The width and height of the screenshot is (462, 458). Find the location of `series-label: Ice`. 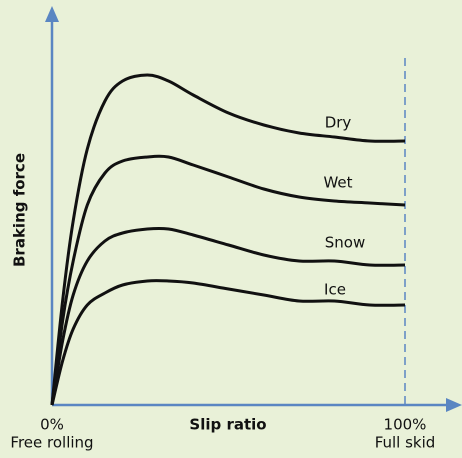

series-label: Ice is located at coordinates (335, 290).